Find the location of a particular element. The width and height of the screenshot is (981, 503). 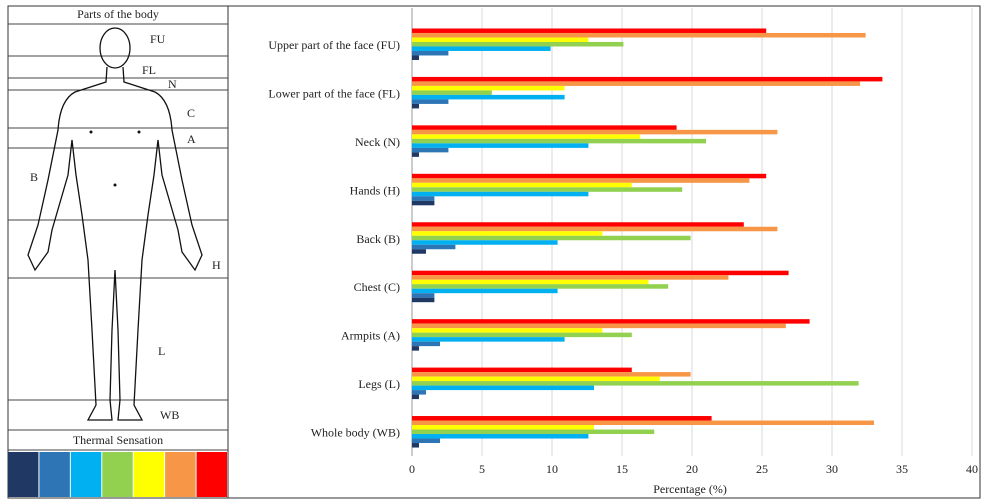

zone-label: L is located at coordinates (161, 351).